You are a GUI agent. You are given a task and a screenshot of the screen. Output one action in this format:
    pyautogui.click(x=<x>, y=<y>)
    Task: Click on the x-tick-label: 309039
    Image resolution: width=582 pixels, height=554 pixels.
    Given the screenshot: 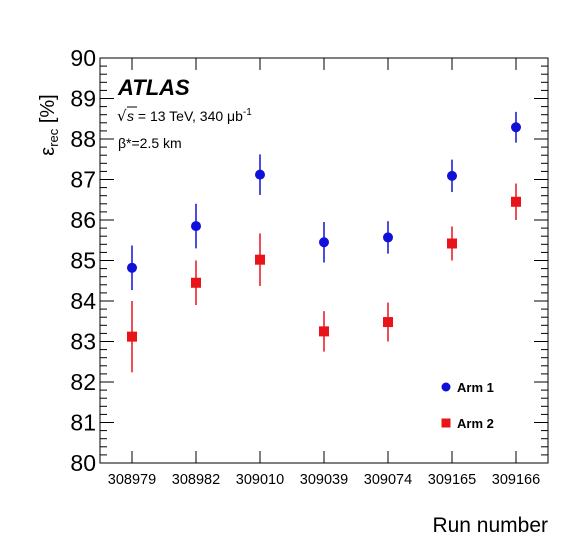 What is the action you would take?
    pyautogui.click(x=324, y=480)
    